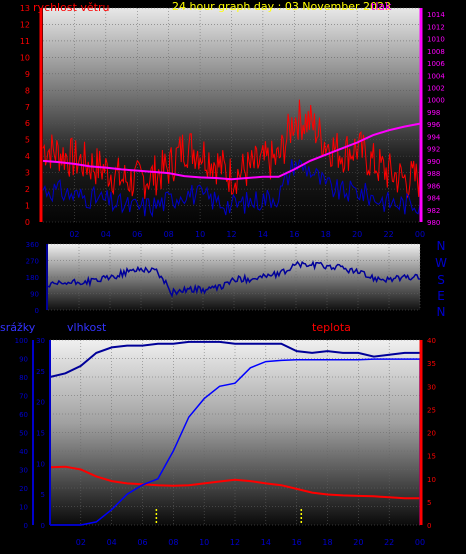 The width and height of the screenshot is (466, 554). What do you see at coordinates (433, 113) in the screenshot?
I see `pressure-tick-label: 998` at bounding box center [433, 113].